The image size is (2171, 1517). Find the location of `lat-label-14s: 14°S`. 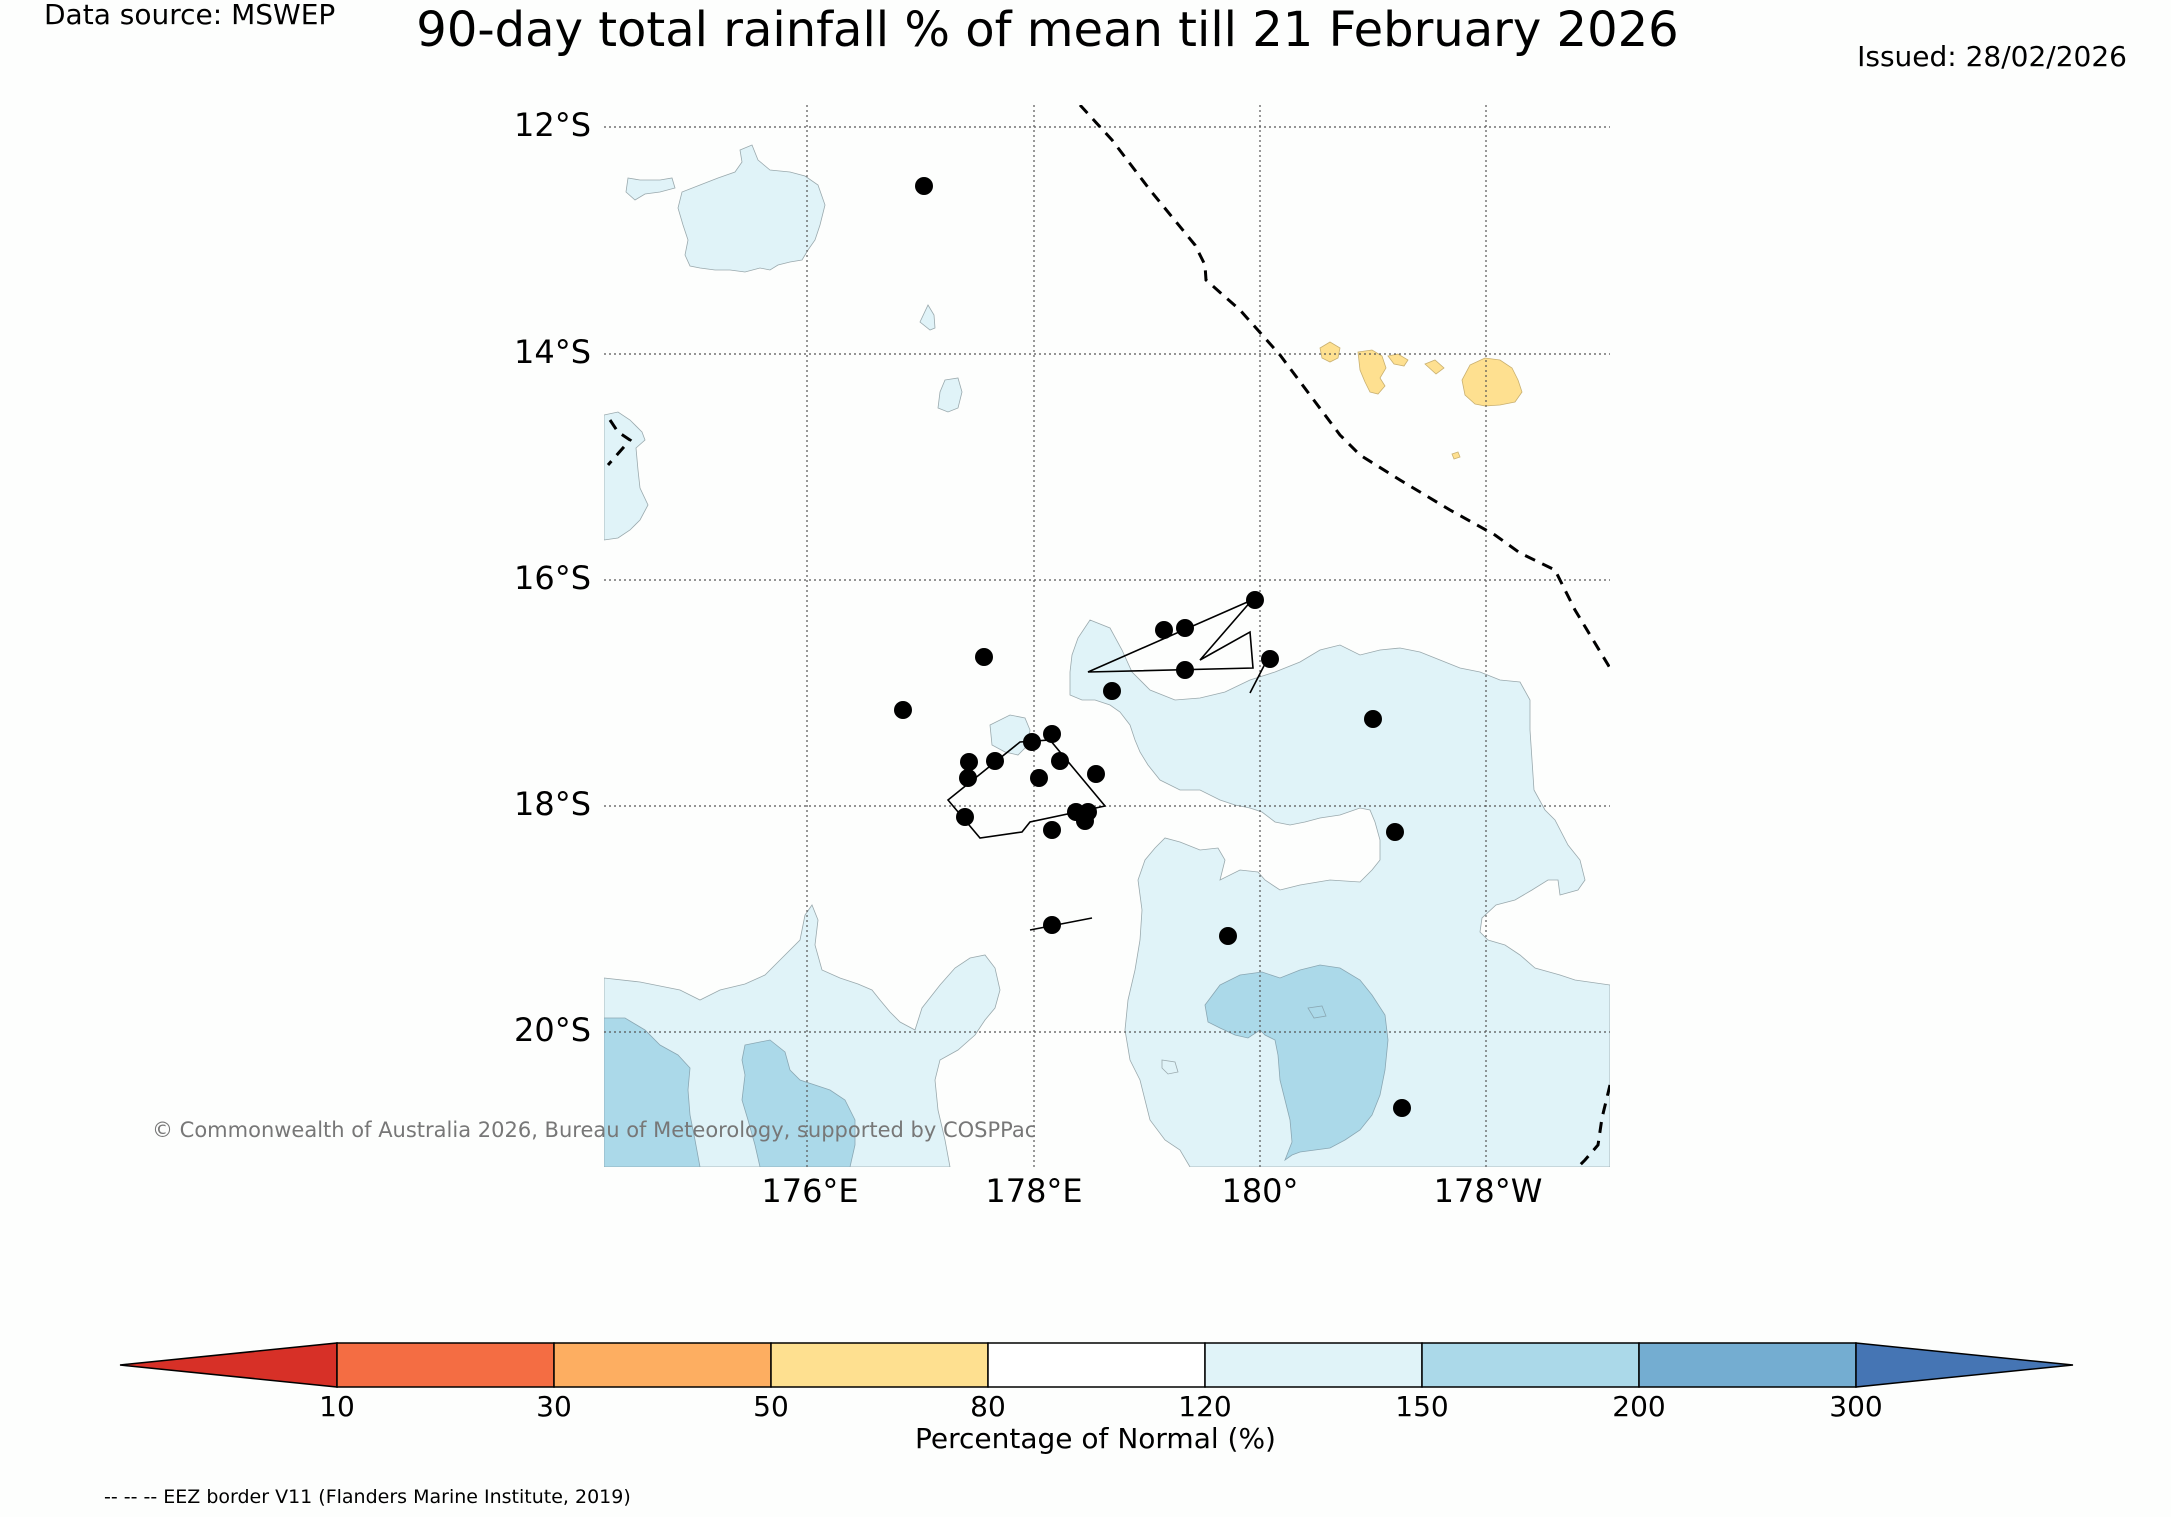

lat-label-14s: 14°S is located at coordinates (553, 352).